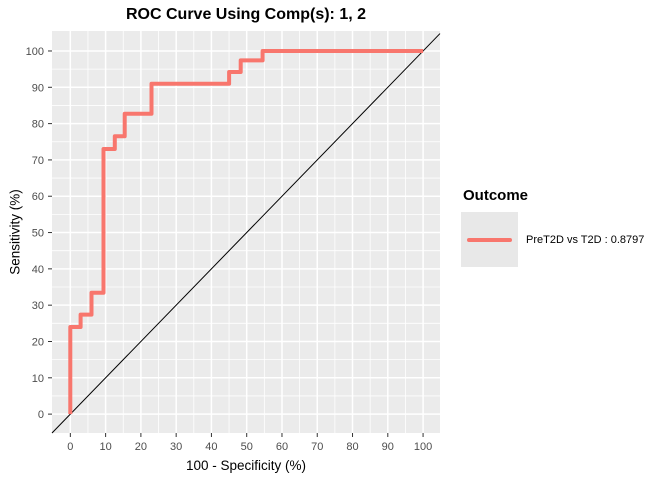 The image size is (672, 480). Describe the element at coordinates (141, 447) in the screenshot. I see `x-tick-label: 20` at that location.